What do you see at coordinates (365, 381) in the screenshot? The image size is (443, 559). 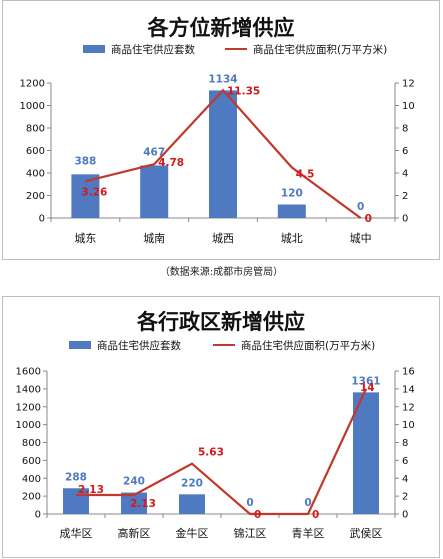 I see `bar-value-label: 1361` at bounding box center [365, 381].